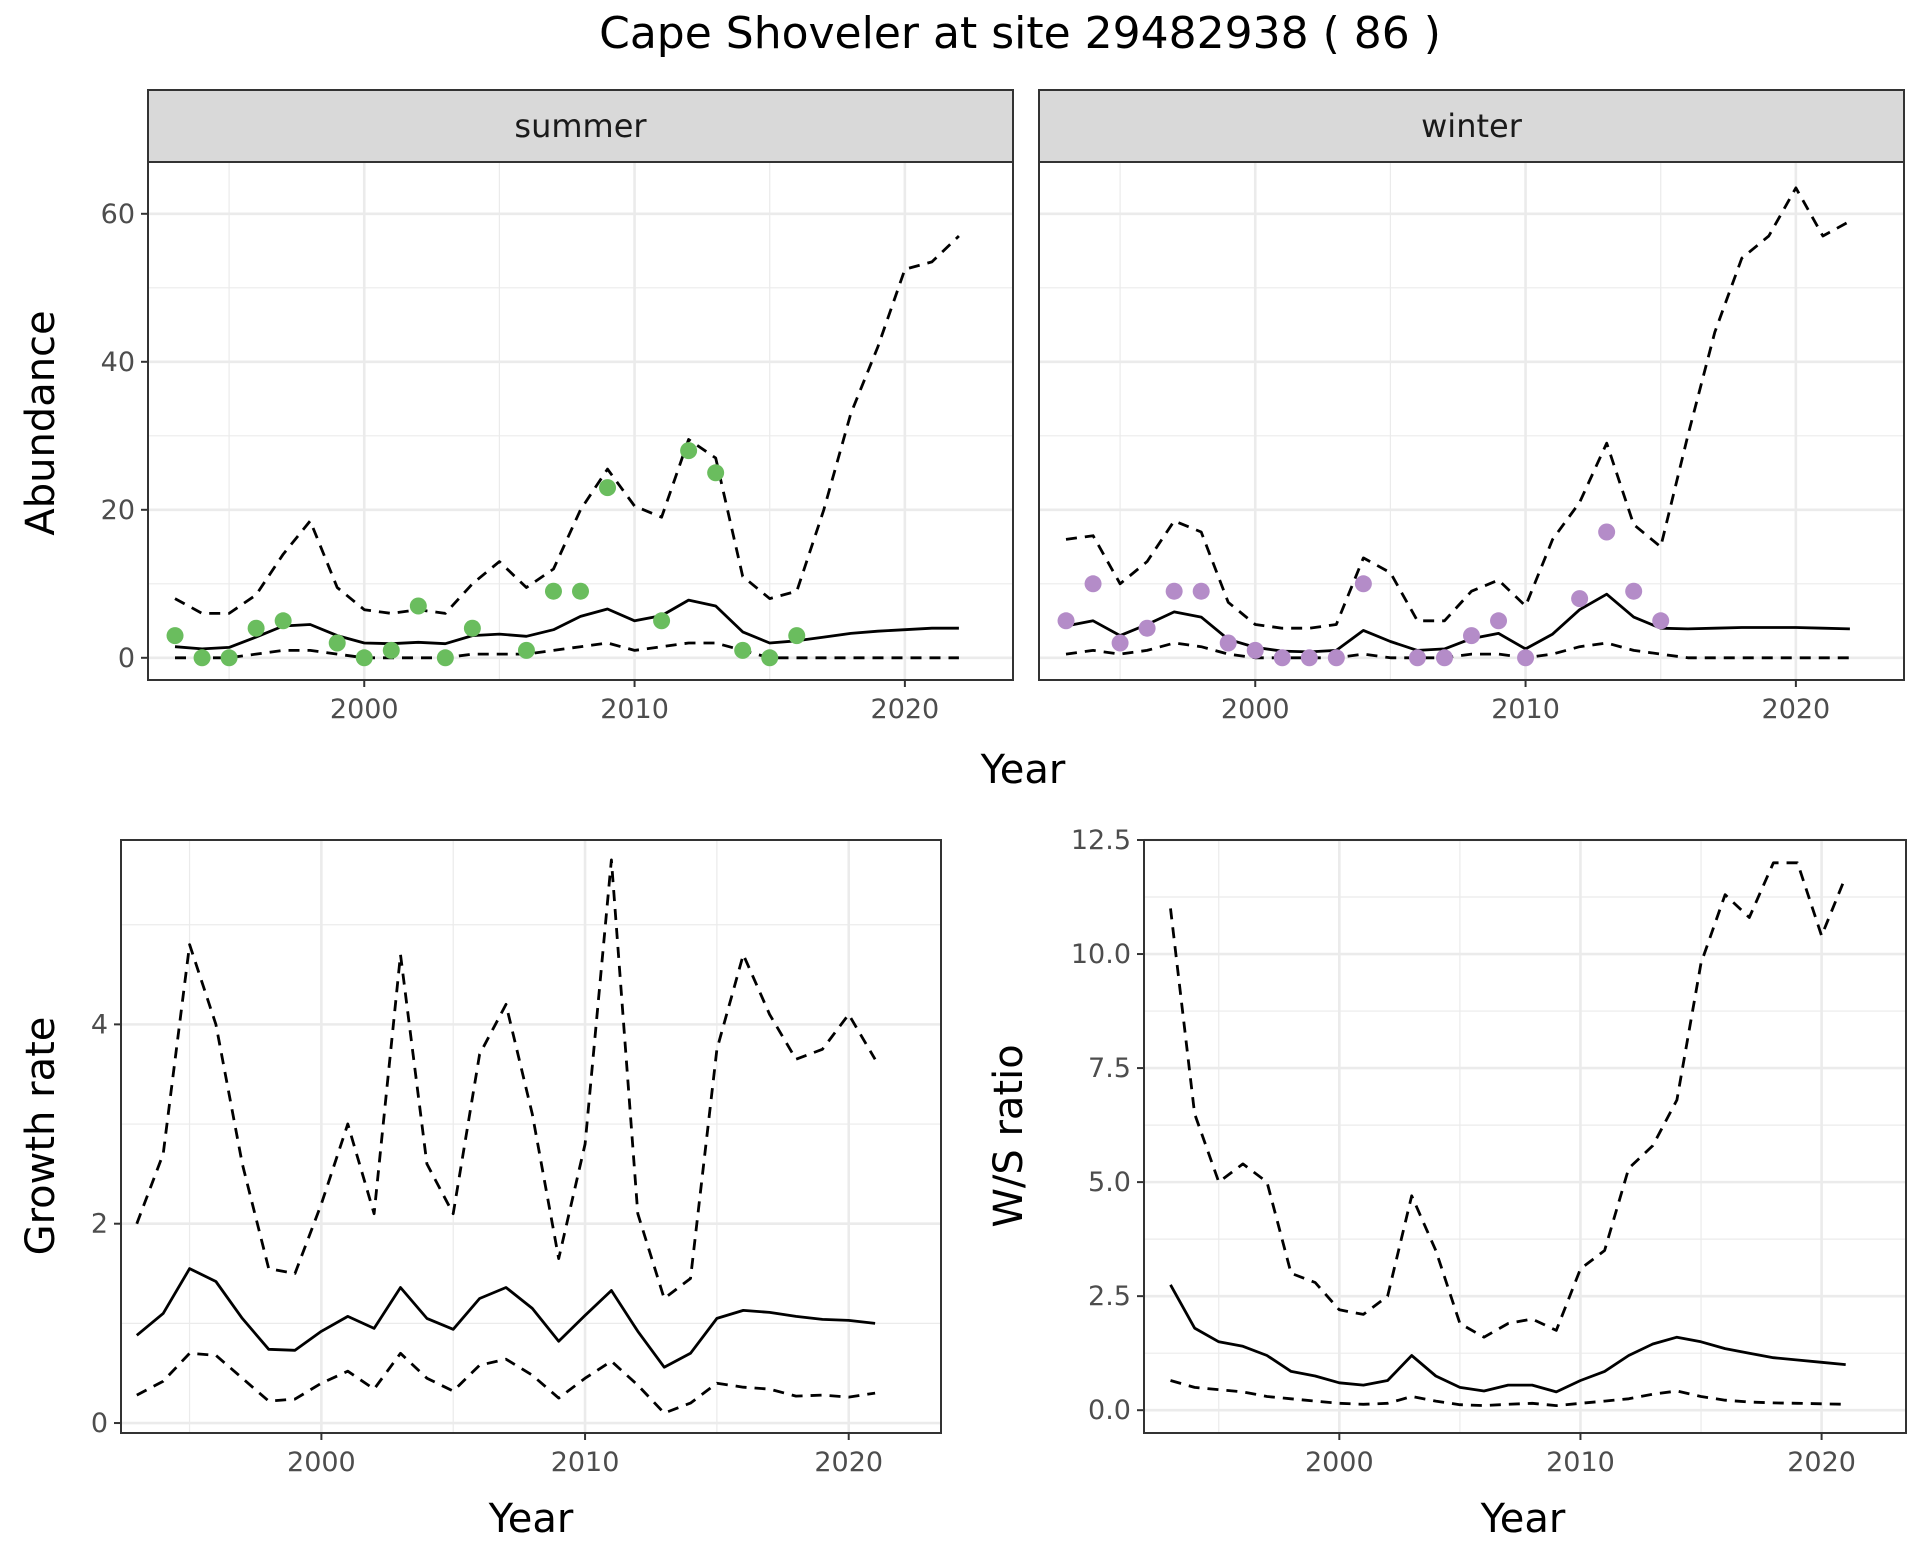 The width and height of the screenshot is (1920, 1560). Describe the element at coordinates (1458, 408) in the screenshot. I see `winter-facet-upper-line` at that location.